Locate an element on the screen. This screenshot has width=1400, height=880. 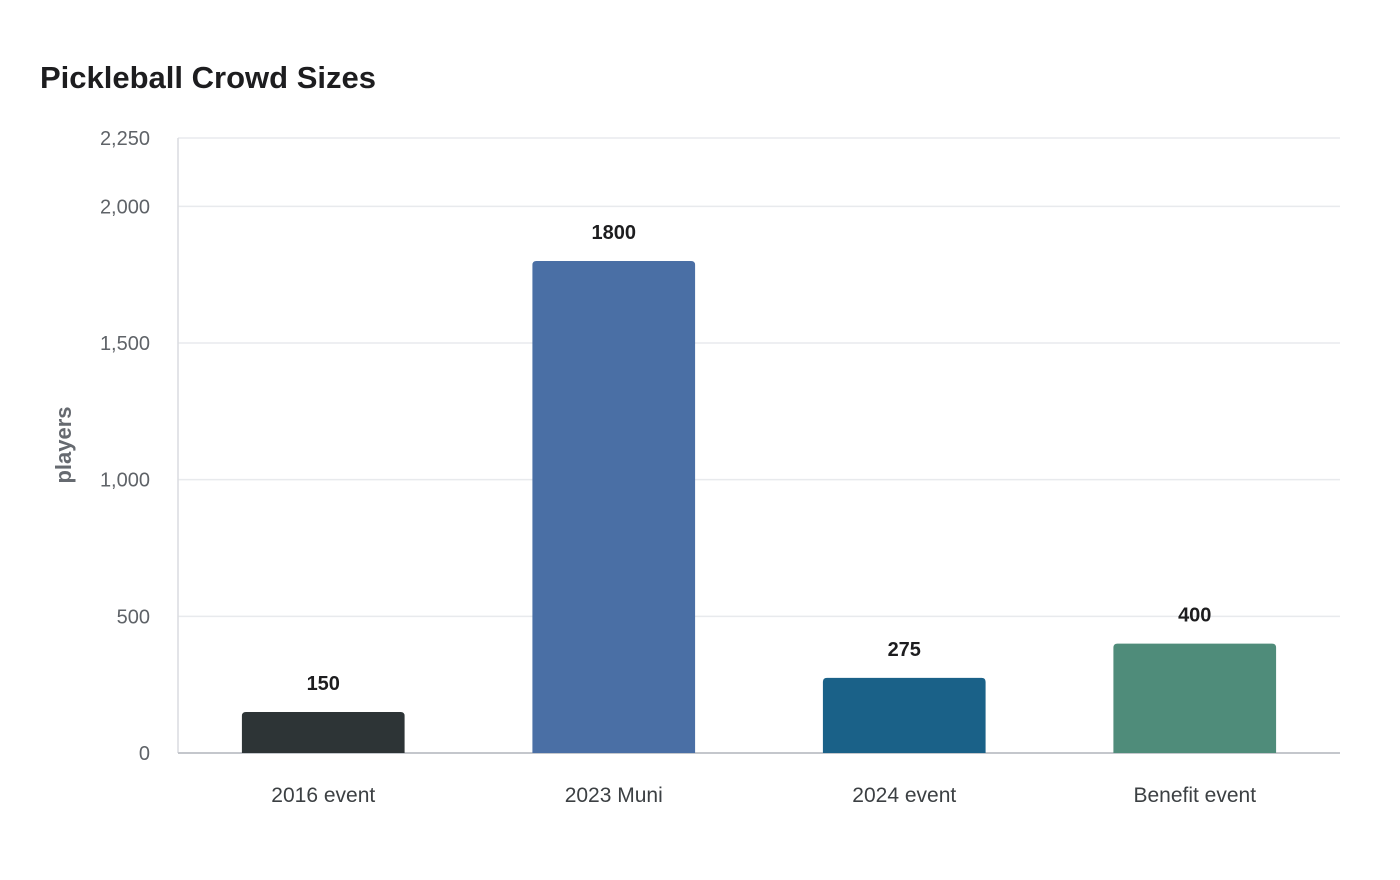
bar-benefit-event is located at coordinates (1195, 698).